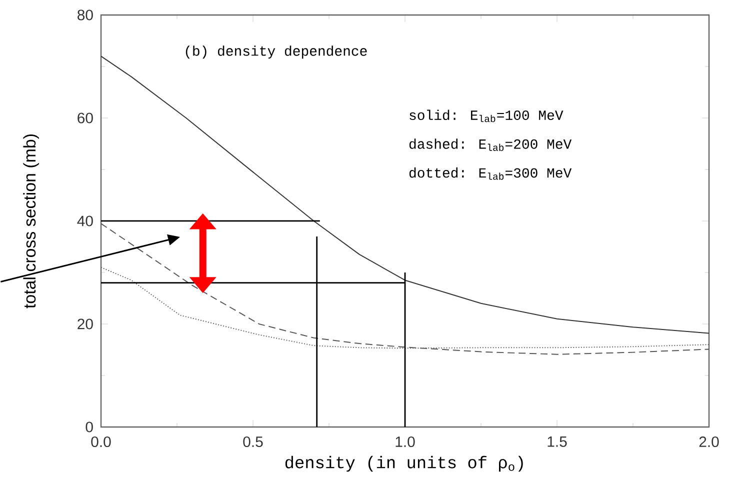  What do you see at coordinates (276, 52) in the screenshot?
I see `annotation: (b) density dependence` at bounding box center [276, 52].